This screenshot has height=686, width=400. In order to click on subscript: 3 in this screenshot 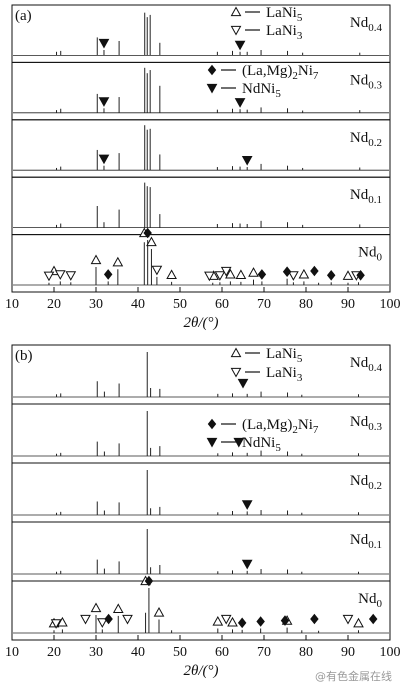, I will do `click(300, 36)`.